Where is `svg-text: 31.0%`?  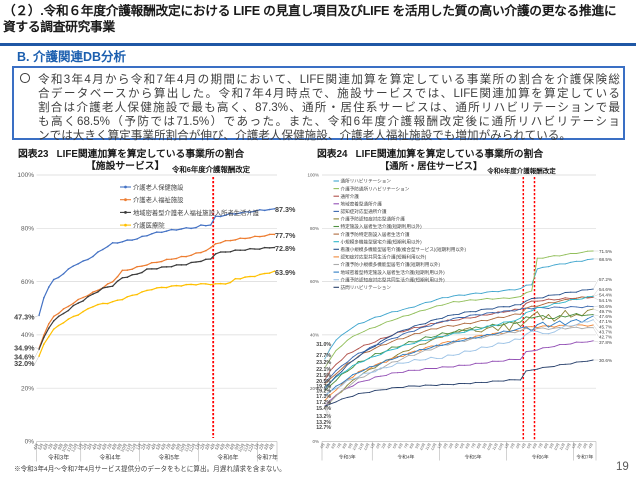 svg-text: 31.0% is located at coordinates (323, 345).